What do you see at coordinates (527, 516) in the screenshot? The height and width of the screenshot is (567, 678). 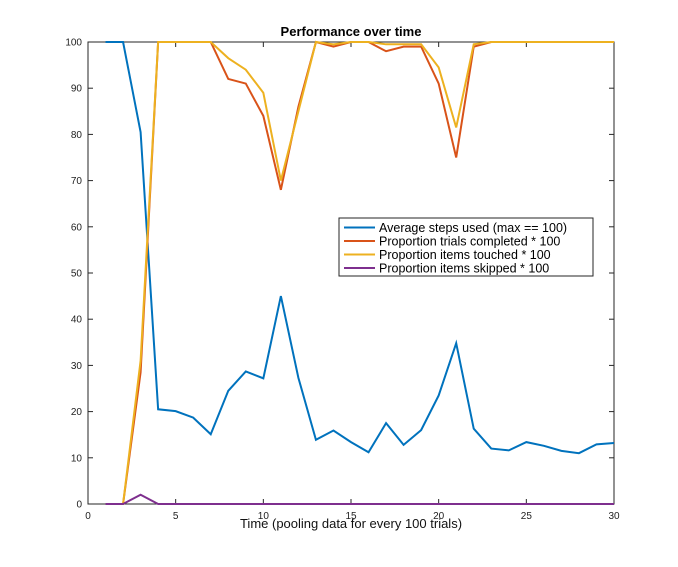 I see `x-tick-label: 25` at bounding box center [527, 516].